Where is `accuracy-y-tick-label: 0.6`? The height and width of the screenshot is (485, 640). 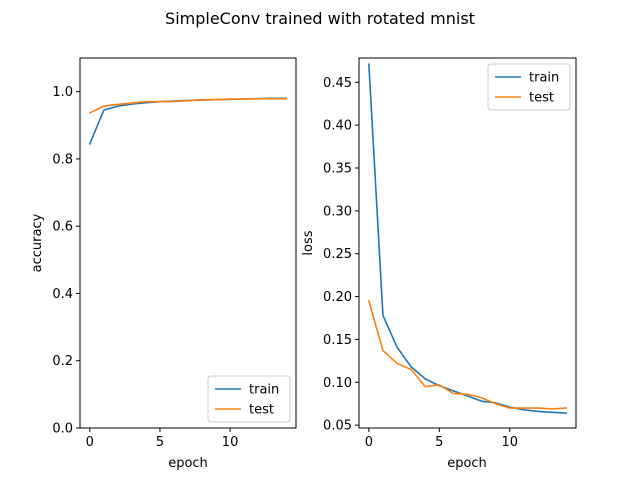
accuracy-y-tick-label: 0.6 is located at coordinates (62, 227).